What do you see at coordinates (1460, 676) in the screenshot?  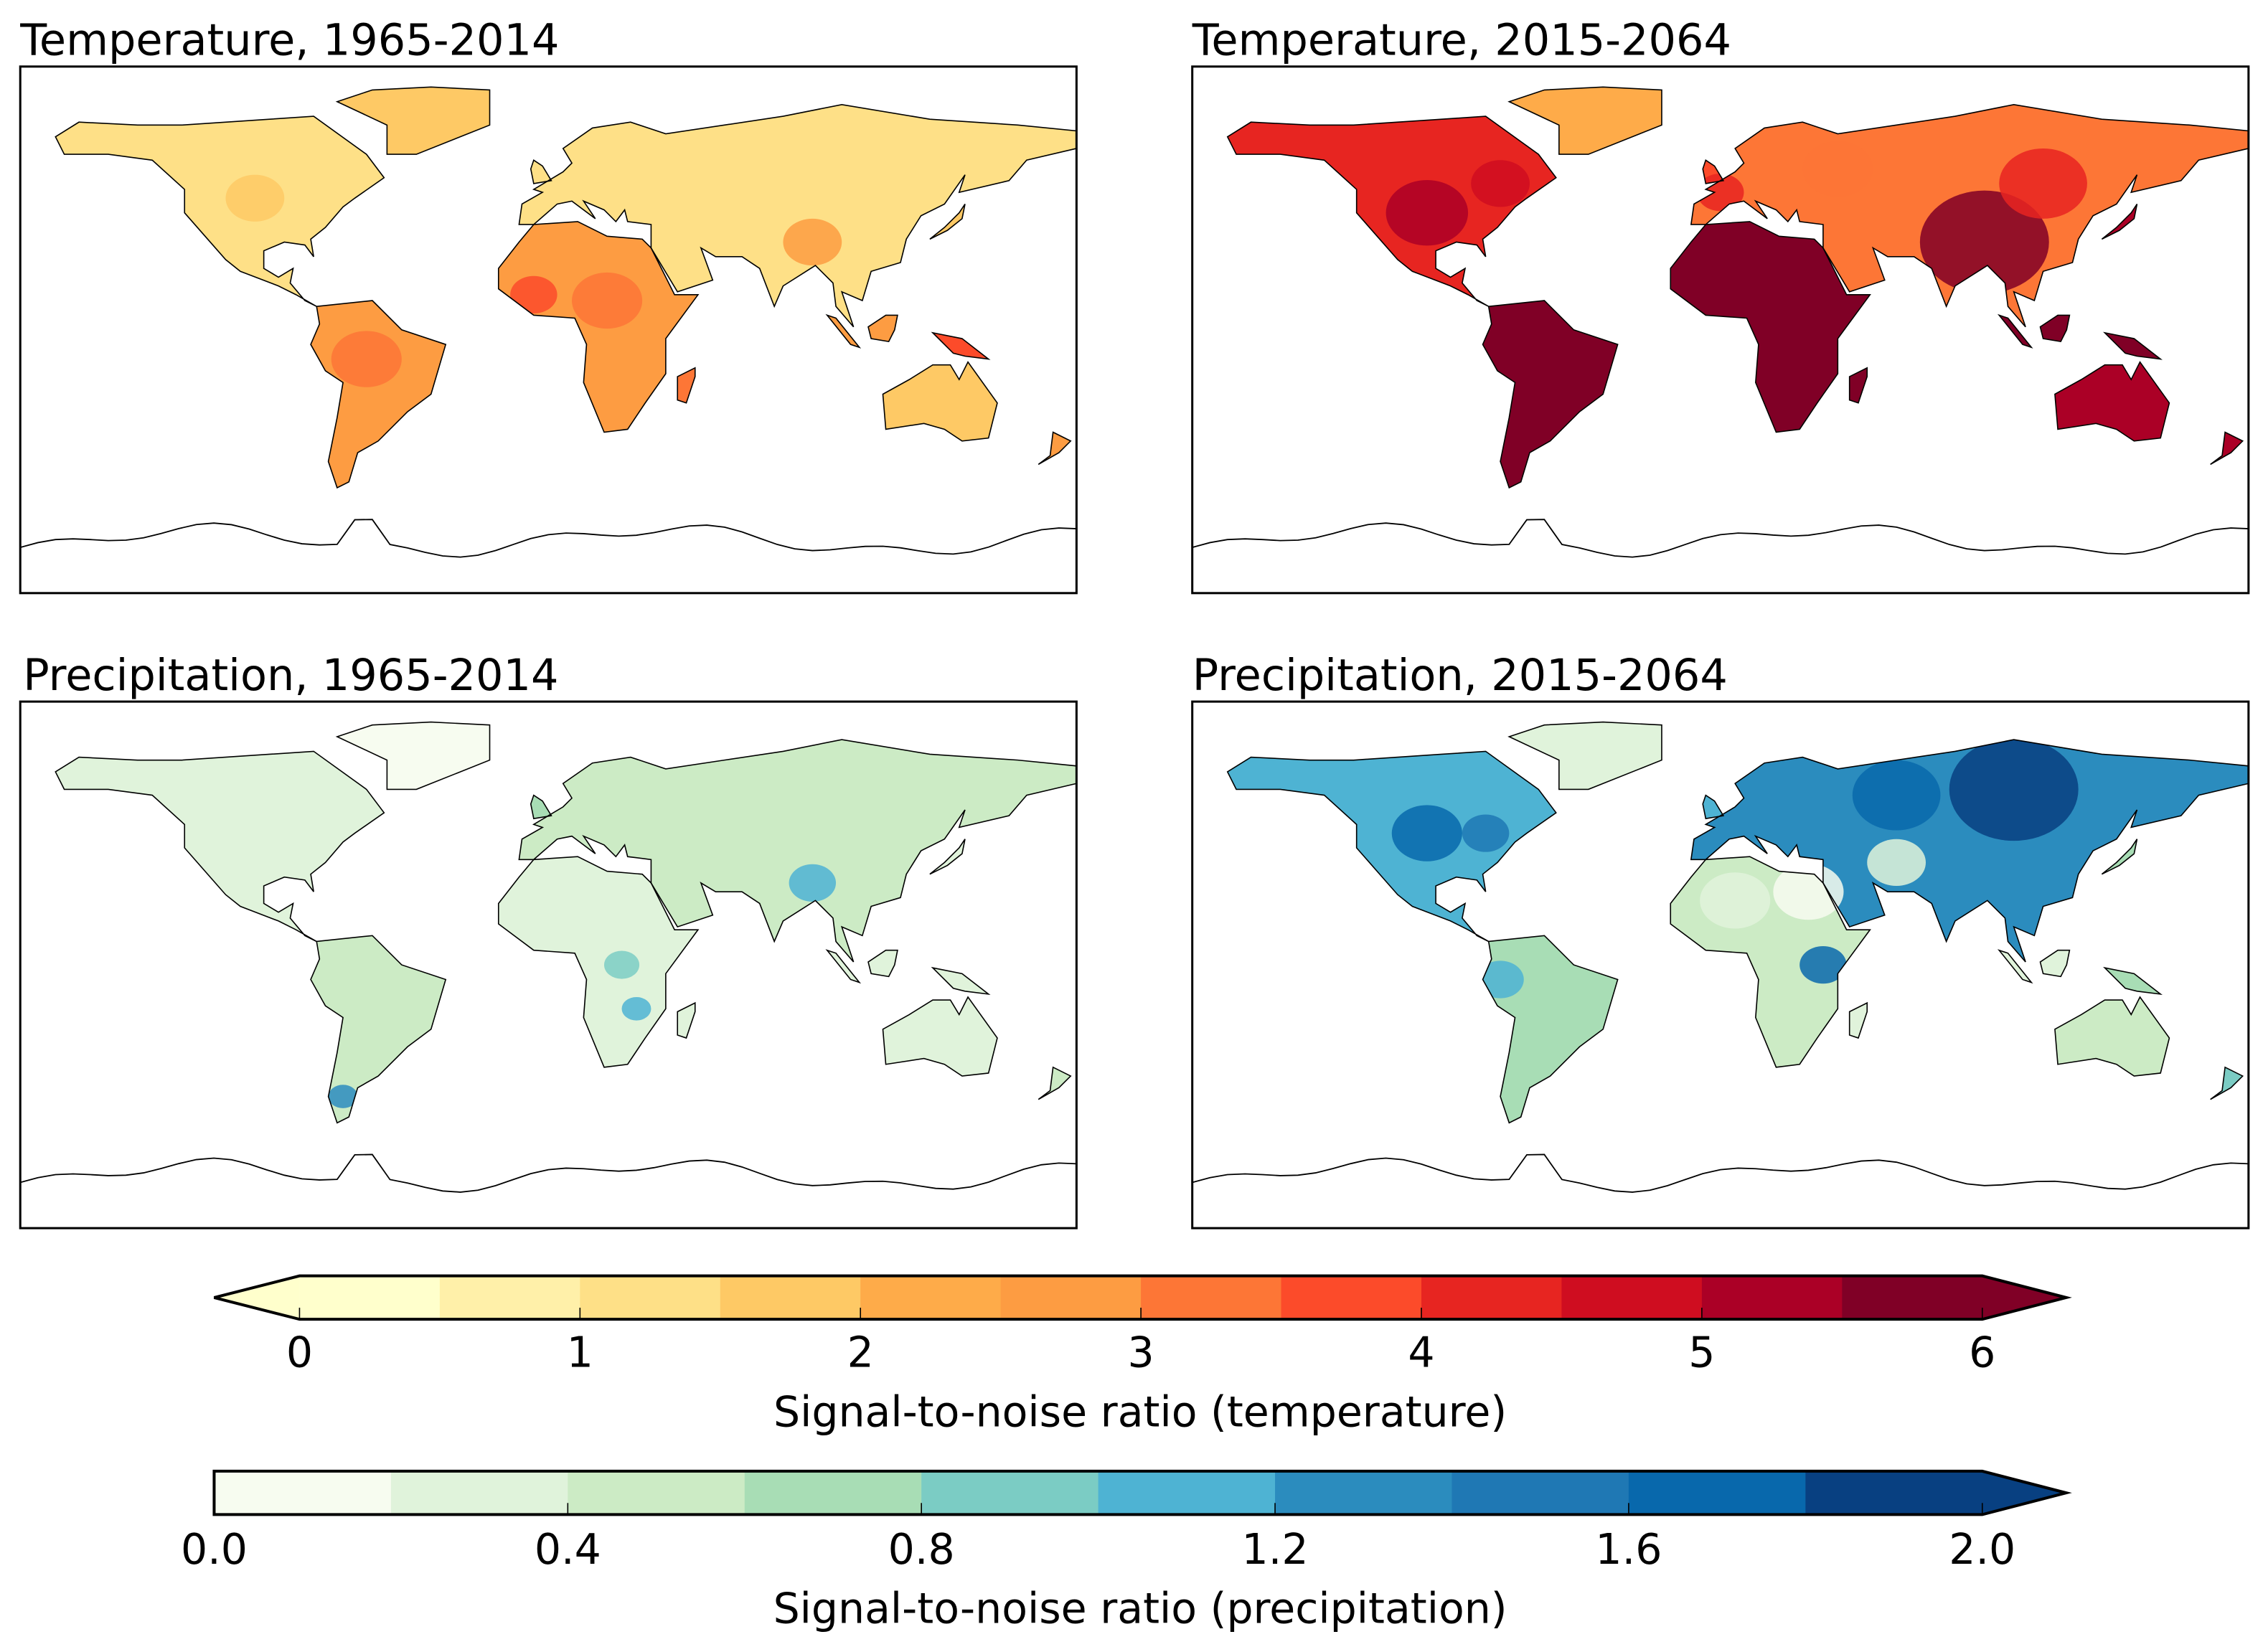 I see `panel-title-precip-future: Precipitation, 2015-2064` at bounding box center [1460, 676].